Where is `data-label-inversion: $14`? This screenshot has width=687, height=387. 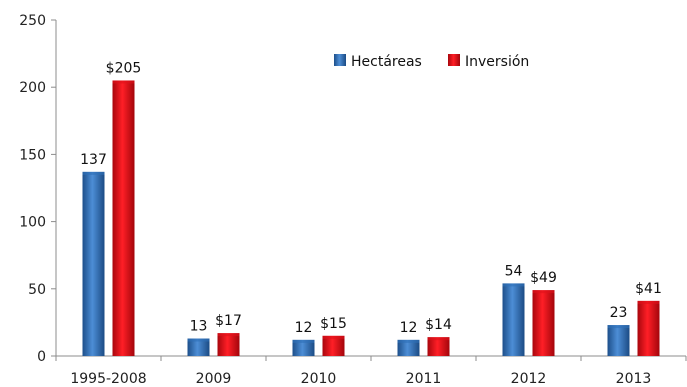
data-label-inversion: $14 is located at coordinates (438, 325).